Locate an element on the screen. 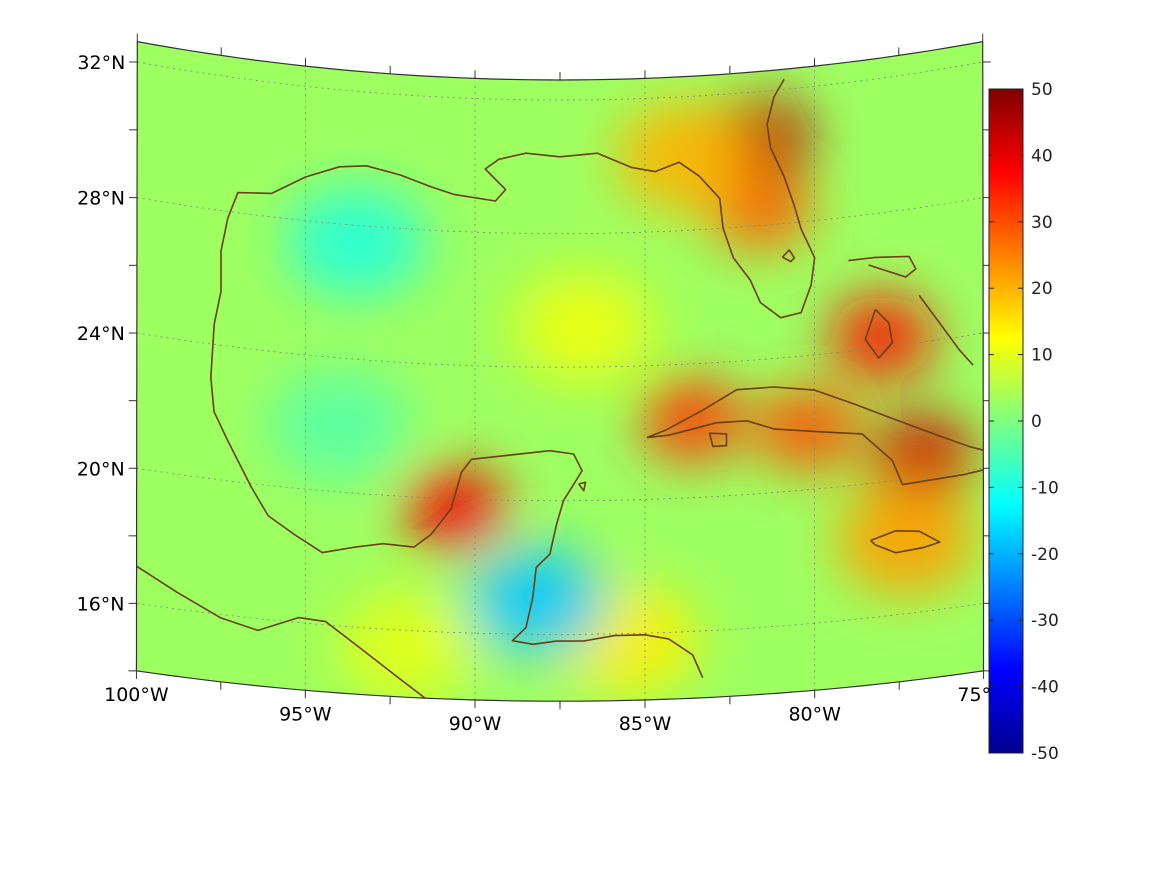 The width and height of the screenshot is (1167, 875). lat-label: 16°N is located at coordinates (101, 604).